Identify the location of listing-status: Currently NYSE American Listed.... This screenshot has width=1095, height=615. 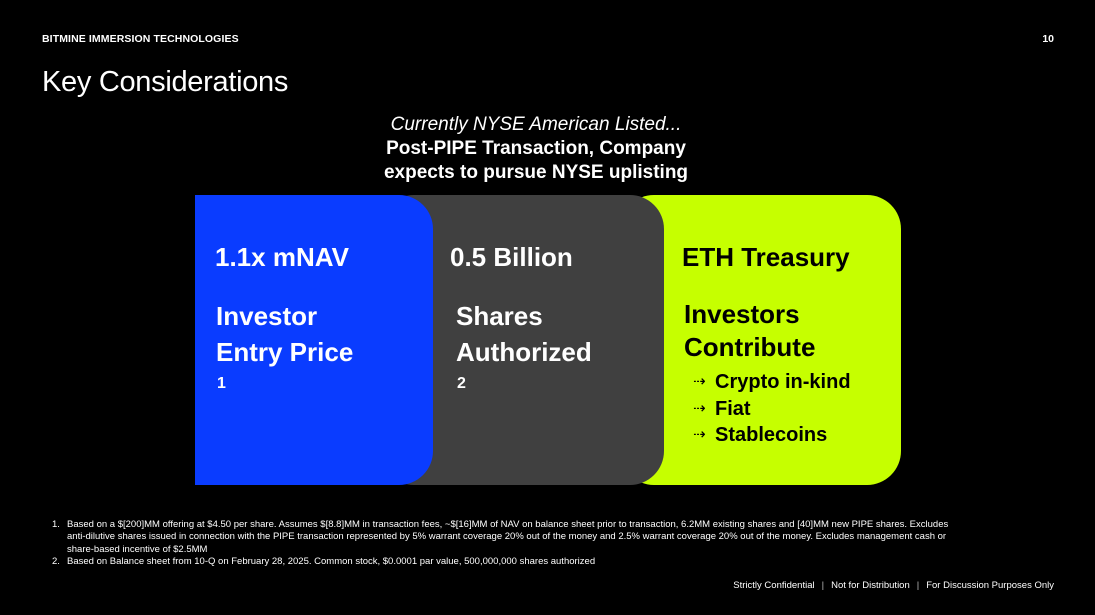
(536, 124).